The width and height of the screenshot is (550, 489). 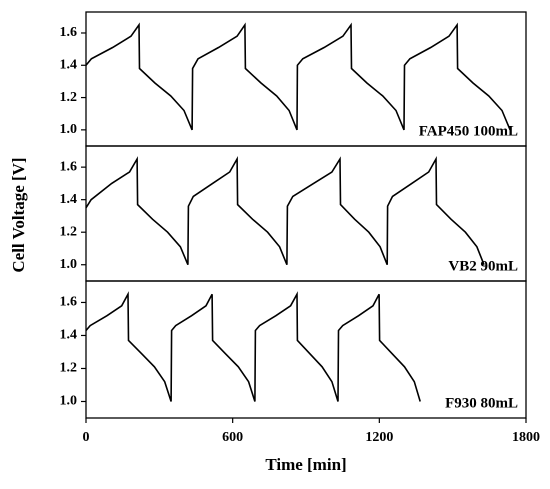 I want to click on panel-label: FAP450 100mL, so click(x=468, y=131).